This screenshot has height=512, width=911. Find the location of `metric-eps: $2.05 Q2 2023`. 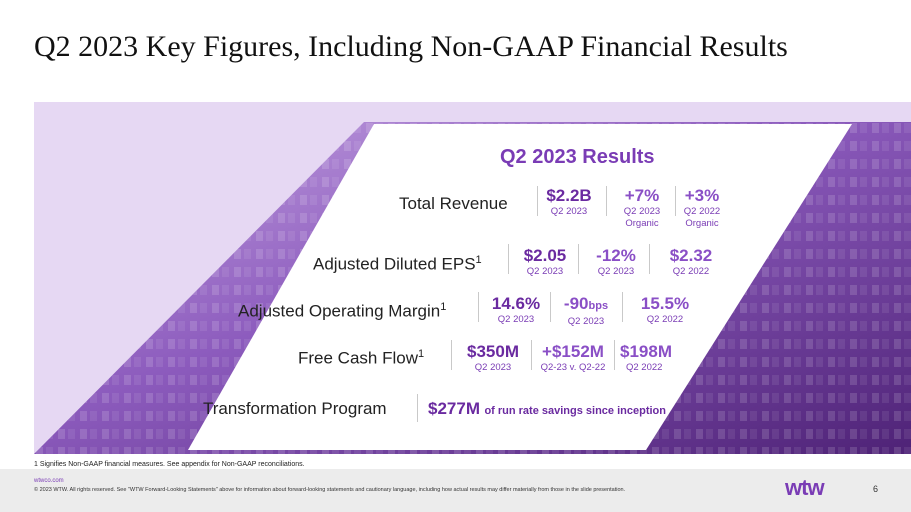

metric-eps: $2.05 Q2 2023 is located at coordinates (545, 261).